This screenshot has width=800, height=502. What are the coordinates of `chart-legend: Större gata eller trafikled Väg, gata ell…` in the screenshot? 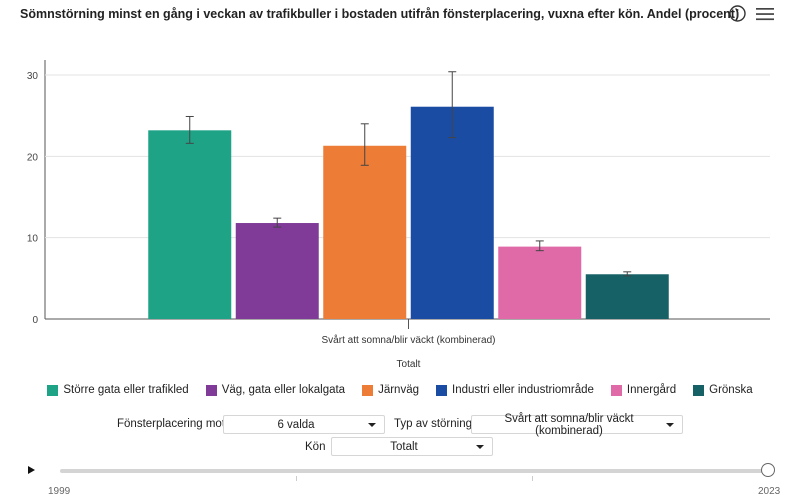 It's located at (400, 390).